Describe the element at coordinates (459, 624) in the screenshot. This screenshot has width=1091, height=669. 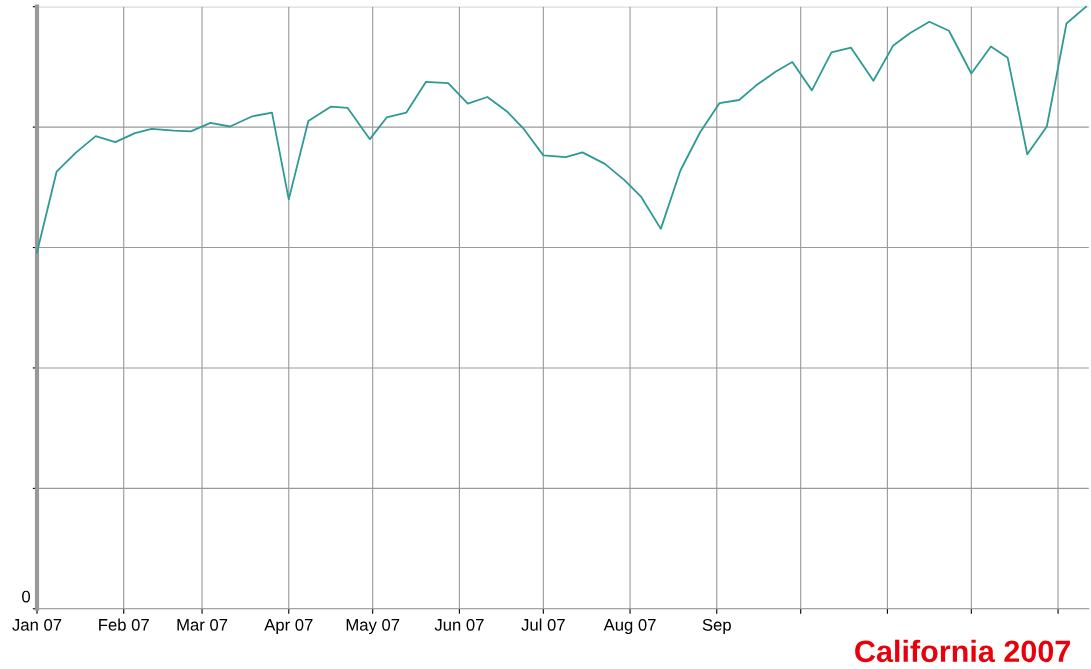
I see `x-tick-label: Jun 07` at that location.